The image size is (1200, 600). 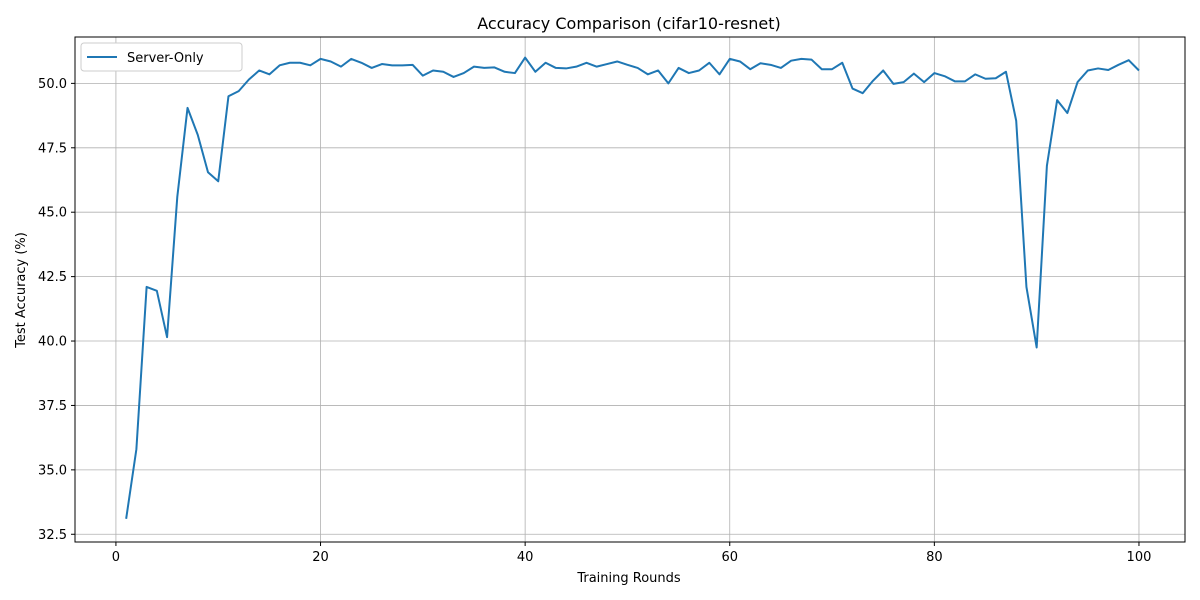 I want to click on legend: Server-Only, so click(x=161, y=57).